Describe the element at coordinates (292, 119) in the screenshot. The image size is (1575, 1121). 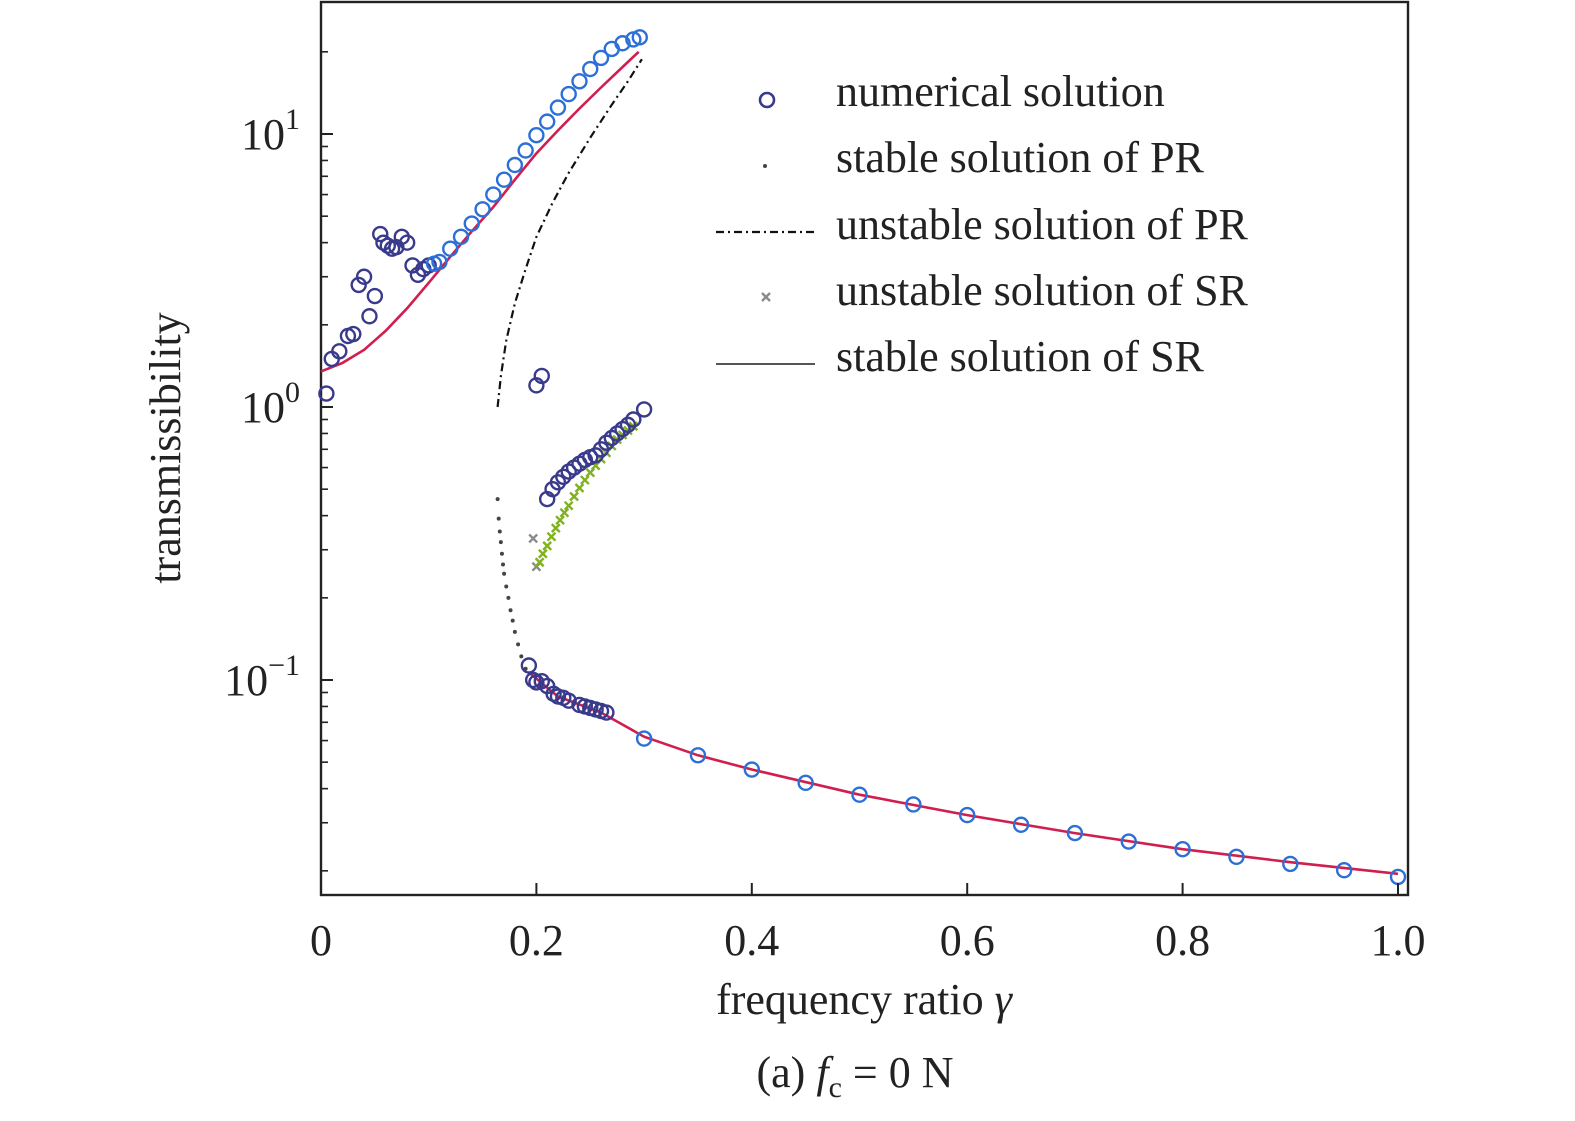
I see `y-tick-exponent: 1` at that location.